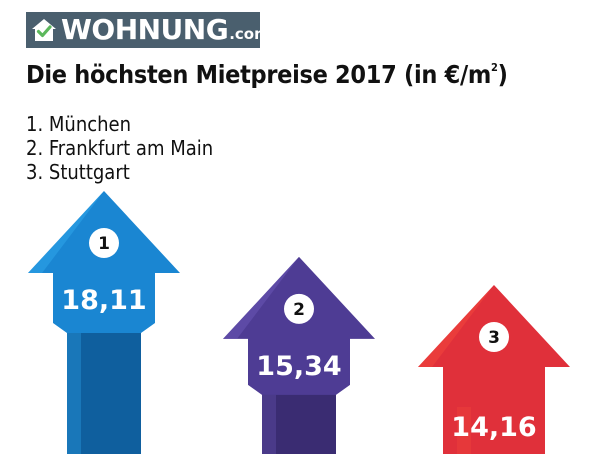 This screenshot has height=475, width=599. I want to click on rank-badge-label: 1, so click(104, 244).